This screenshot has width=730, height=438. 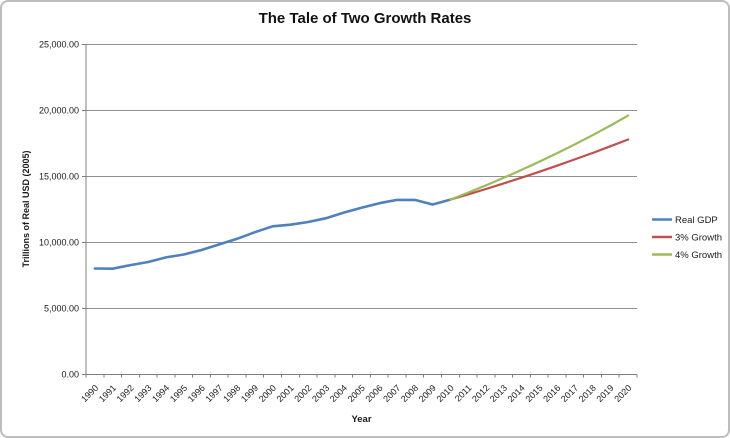 I want to click on x-axis-tick-label: 1991, so click(x=107, y=393).